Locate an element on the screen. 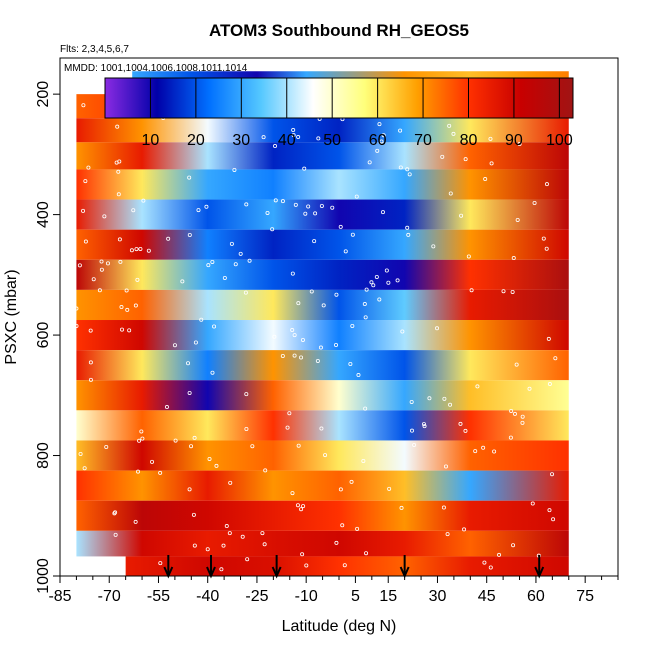 Image resolution: width=650 pixels, height=650 pixels. chart-title: ATOM3 Southbound RH_GEOS5 is located at coordinates (339, 30).